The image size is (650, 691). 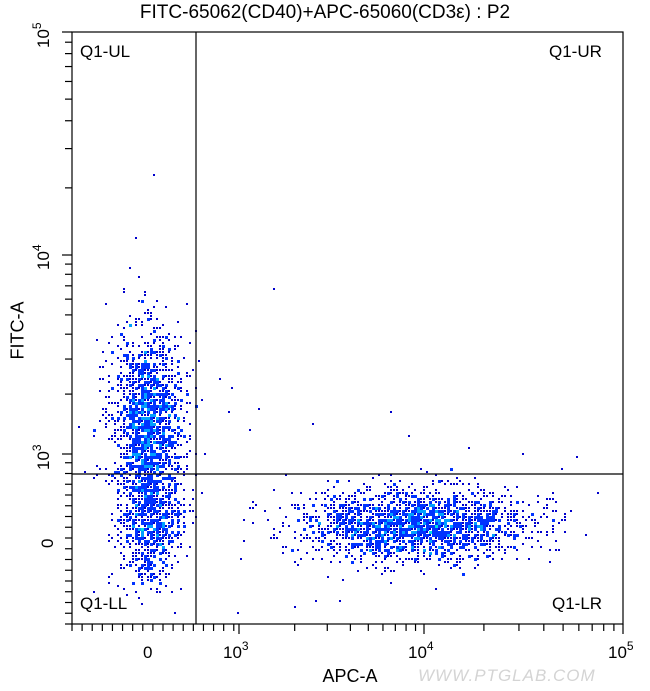 I want to click on y-tick-1e4-exp: 4, so click(x=37, y=248).